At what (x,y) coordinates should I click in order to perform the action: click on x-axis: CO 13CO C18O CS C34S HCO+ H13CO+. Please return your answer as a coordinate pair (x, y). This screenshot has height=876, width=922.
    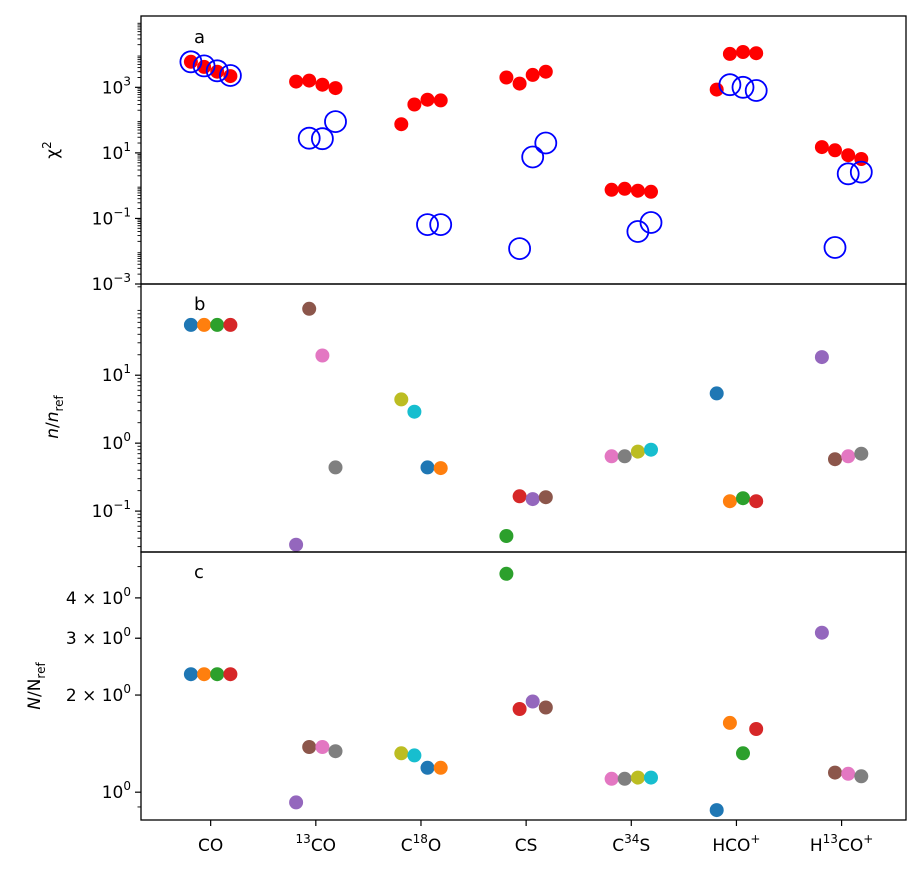
    Looking at the image, I should click on (535, 838).